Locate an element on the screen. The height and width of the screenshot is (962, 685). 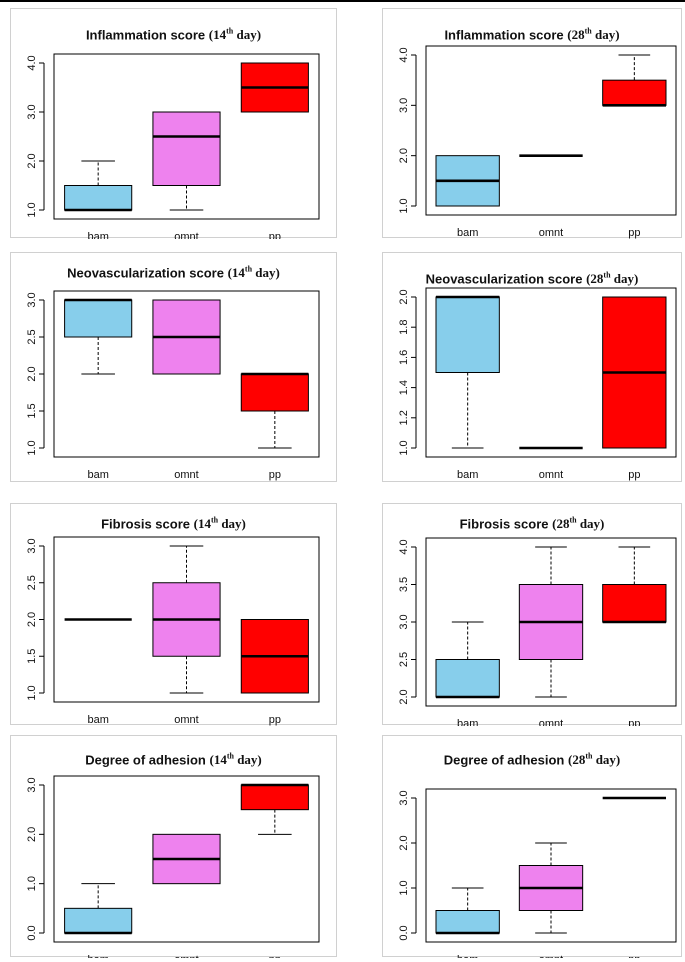
chart-title: Degree of adhesion (14th day) is located at coordinates (173, 760).